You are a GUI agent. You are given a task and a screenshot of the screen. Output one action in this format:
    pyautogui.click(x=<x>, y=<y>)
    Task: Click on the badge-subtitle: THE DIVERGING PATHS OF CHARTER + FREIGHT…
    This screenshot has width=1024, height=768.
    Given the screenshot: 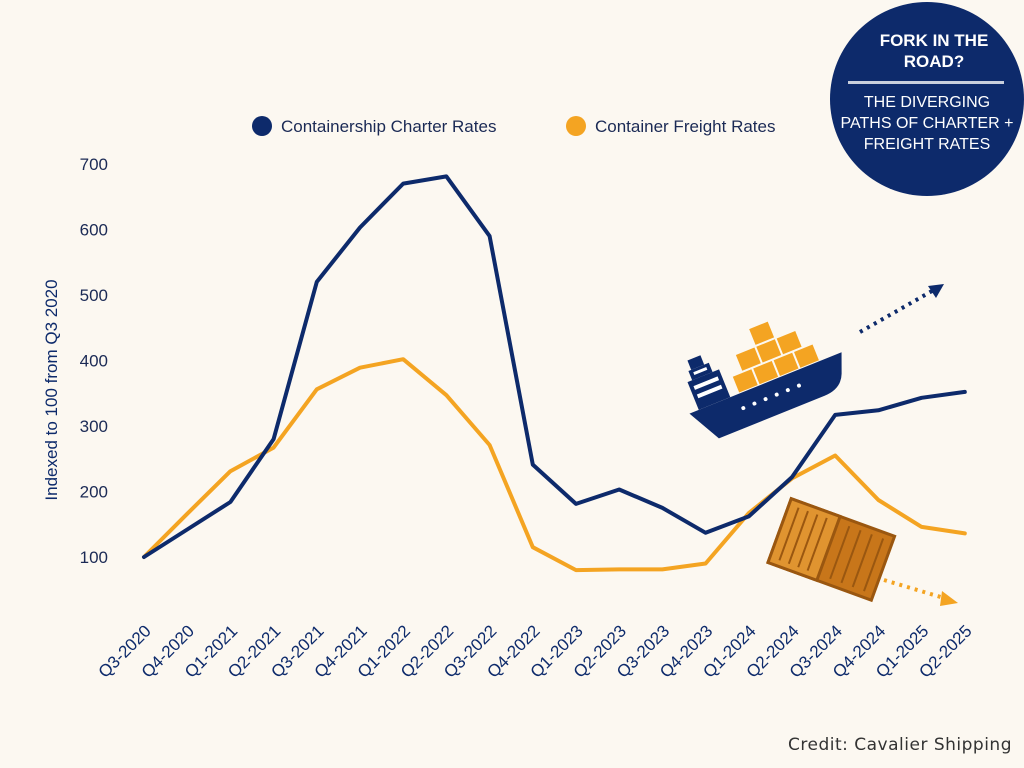 What is the action you would take?
    pyautogui.click(x=927, y=123)
    